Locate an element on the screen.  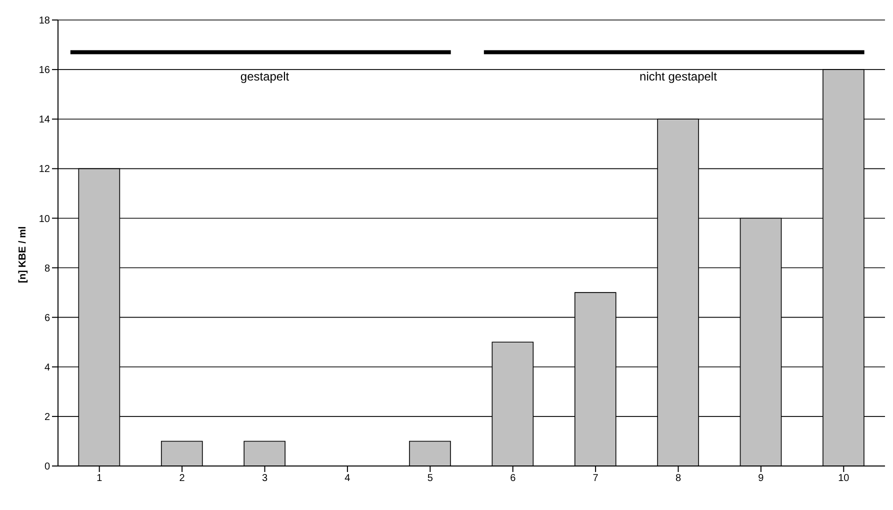
x-tick-label: 7 is located at coordinates (595, 478).